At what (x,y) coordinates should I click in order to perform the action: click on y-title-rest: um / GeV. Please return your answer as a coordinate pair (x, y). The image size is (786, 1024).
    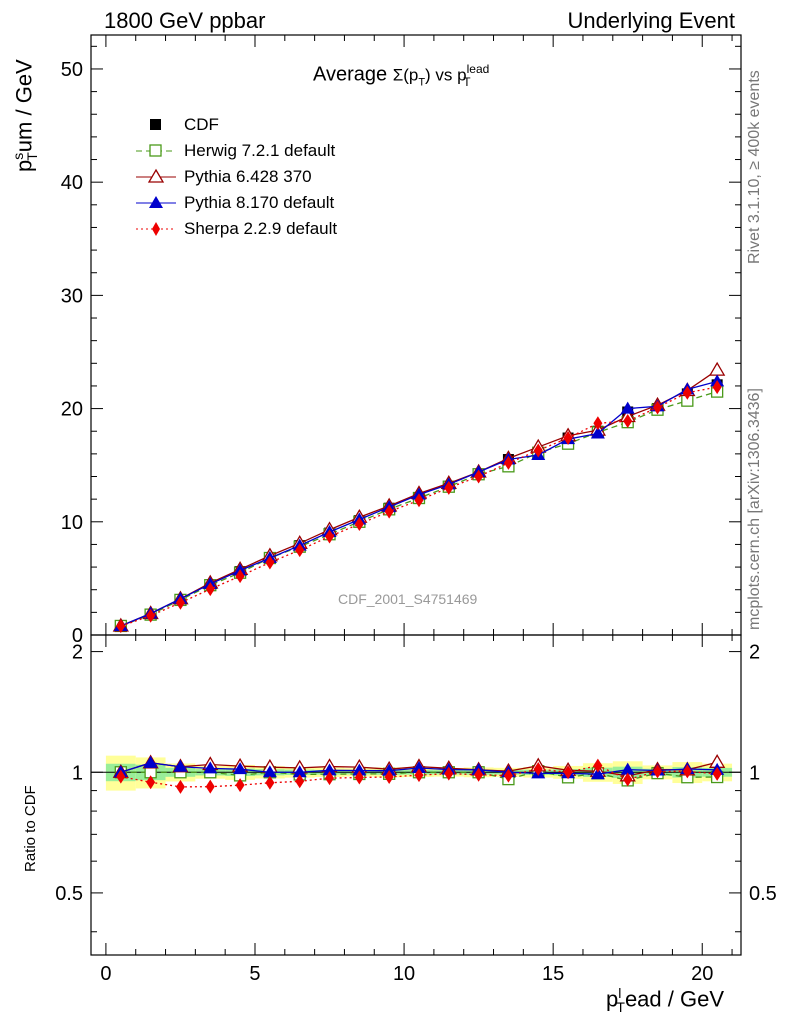
    Looking at the image, I should click on (24, 106).